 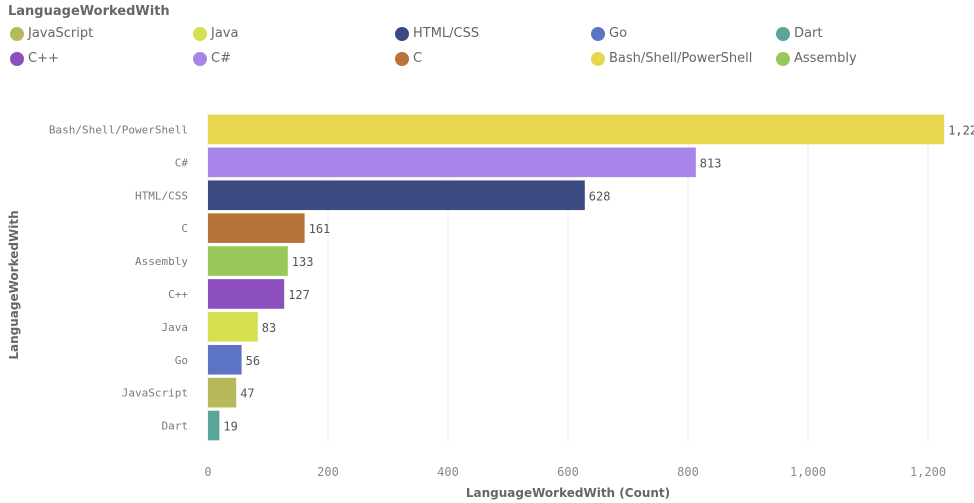 What do you see at coordinates (711, 163) in the screenshot?
I see `data-label: 813` at bounding box center [711, 163].